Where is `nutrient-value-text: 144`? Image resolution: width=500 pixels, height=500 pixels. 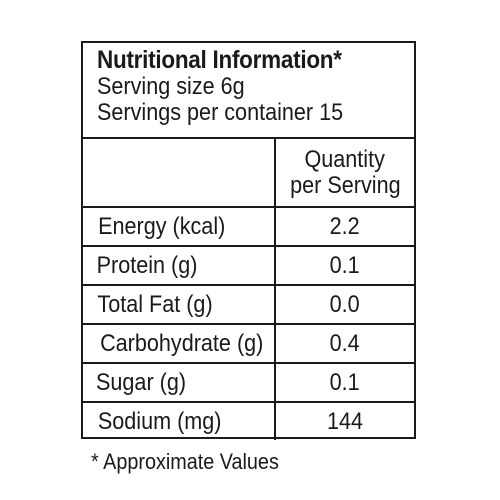 nutrient-value-text: 144 is located at coordinates (345, 421).